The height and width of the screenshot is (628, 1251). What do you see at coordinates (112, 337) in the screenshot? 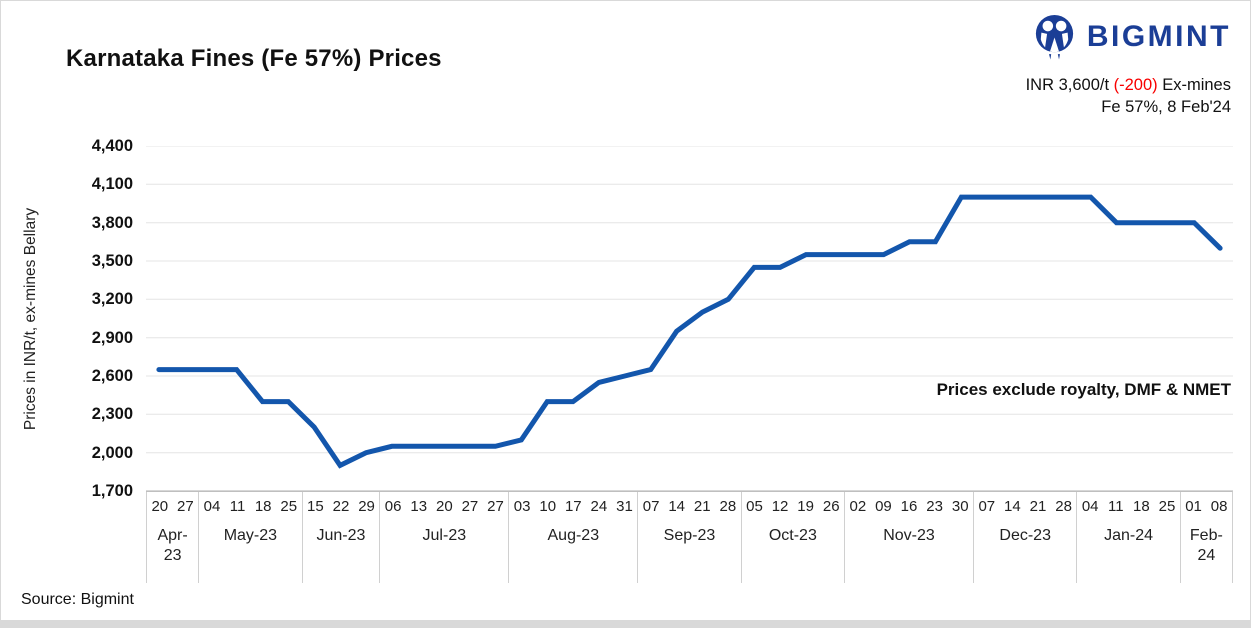
I see `y-tick-label: 2,900` at bounding box center [112, 337].